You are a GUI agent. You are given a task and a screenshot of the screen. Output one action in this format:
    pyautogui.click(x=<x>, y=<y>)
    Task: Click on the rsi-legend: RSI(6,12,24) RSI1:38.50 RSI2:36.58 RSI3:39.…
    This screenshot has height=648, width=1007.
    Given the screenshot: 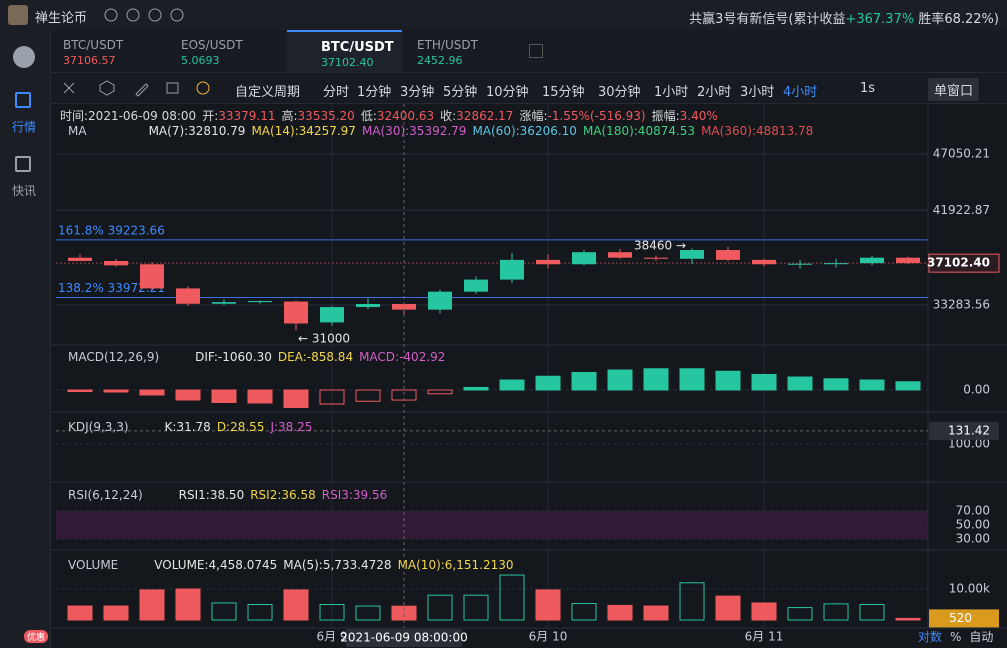 What is the action you would take?
    pyautogui.click(x=233, y=495)
    